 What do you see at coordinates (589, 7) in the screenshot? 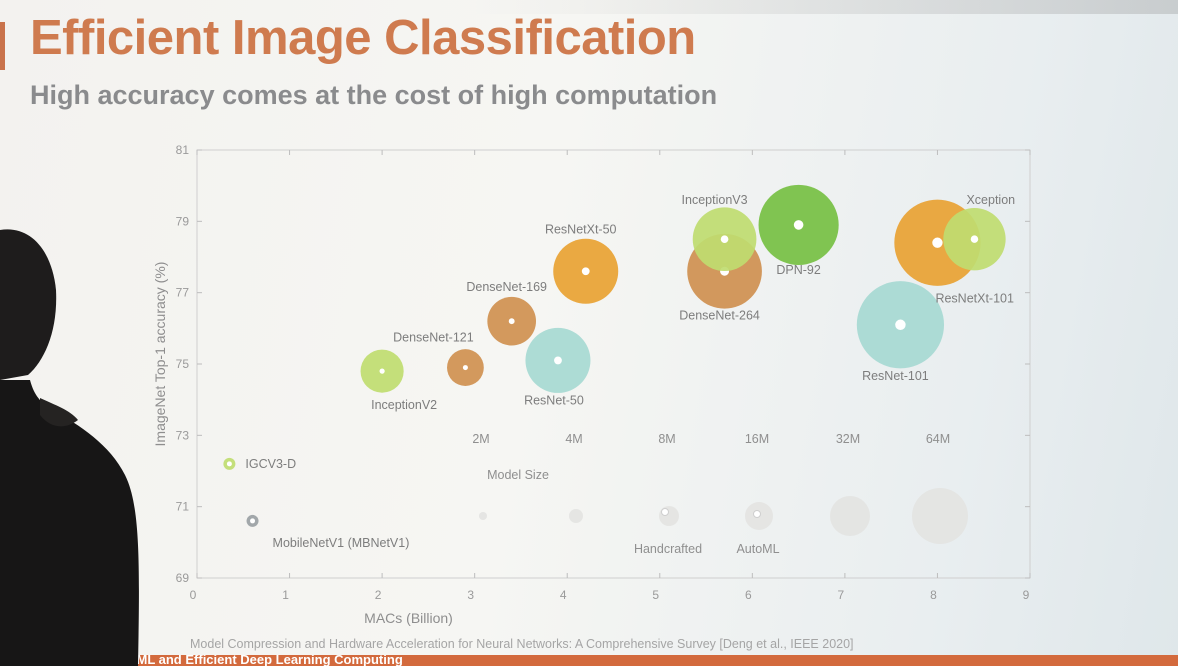
I see `slide-top-edge` at bounding box center [589, 7].